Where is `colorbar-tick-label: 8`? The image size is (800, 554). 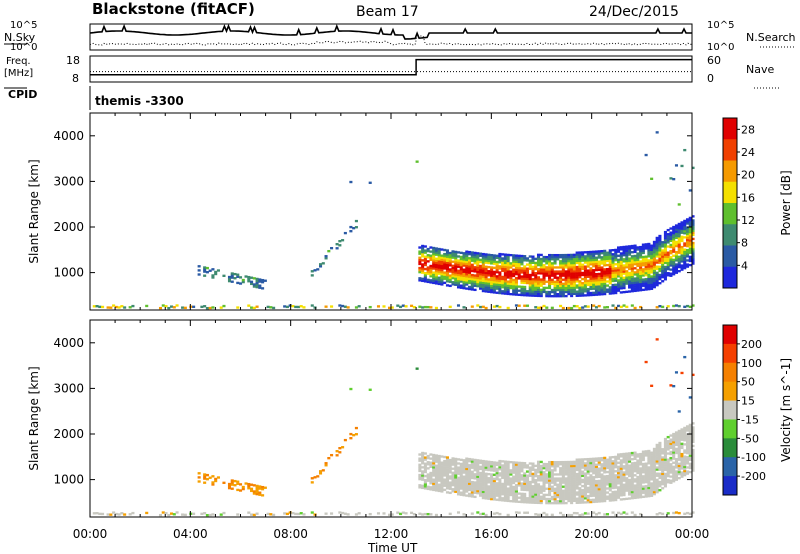 colorbar-tick-label: 8 is located at coordinates (744, 243).